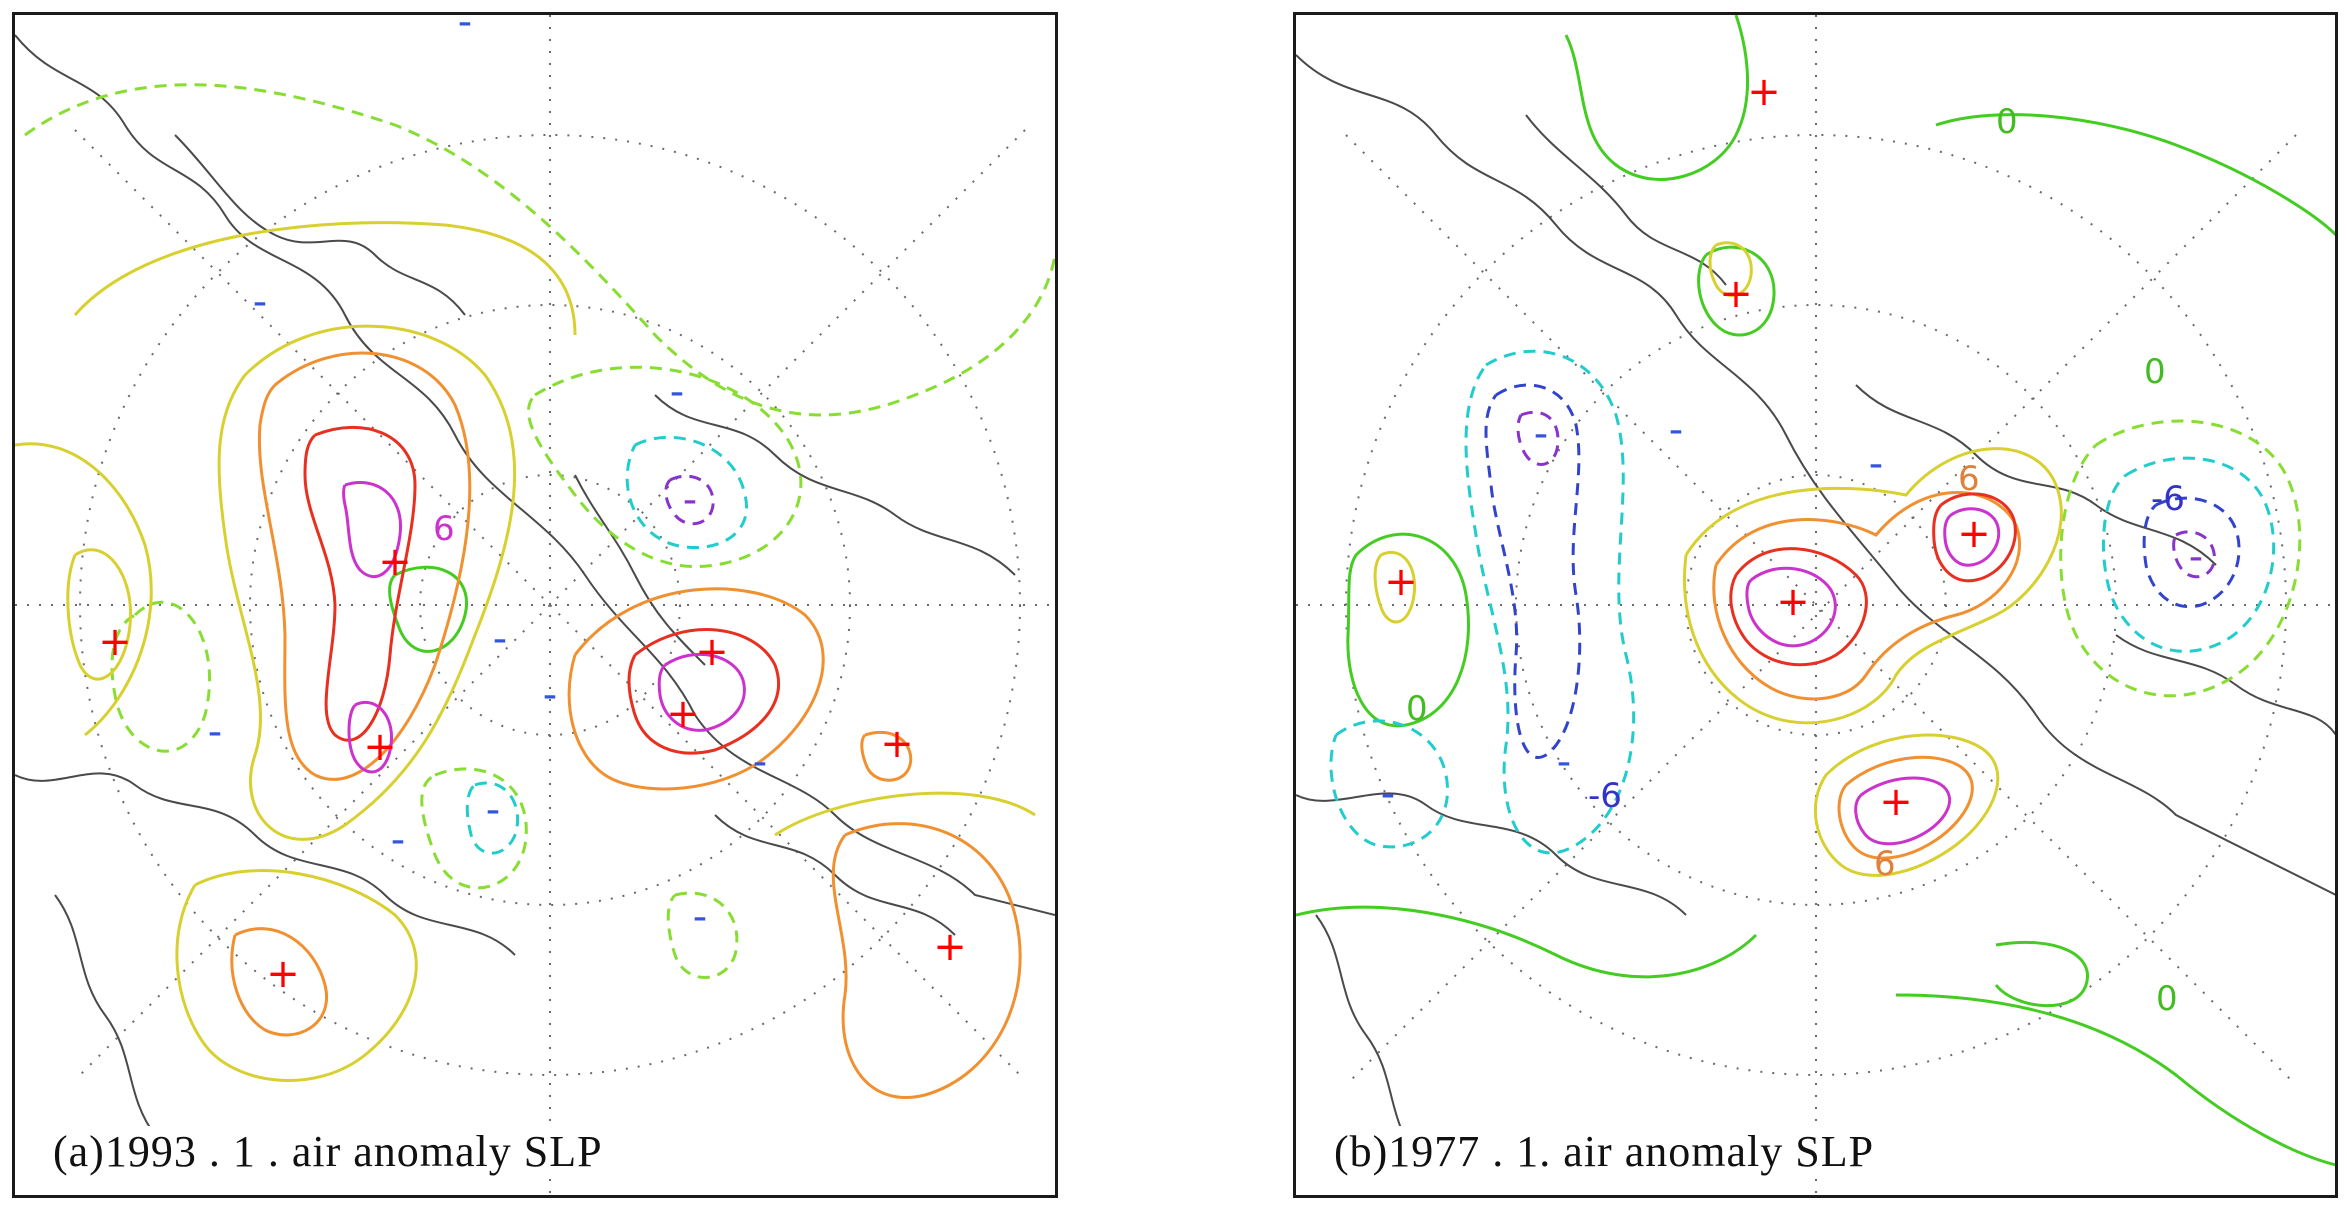 This screenshot has width=2347, height=1213. I want to click on panel-b-caption: (b)1977 . 1. air anomaly SLP, so click(1604, 1151).